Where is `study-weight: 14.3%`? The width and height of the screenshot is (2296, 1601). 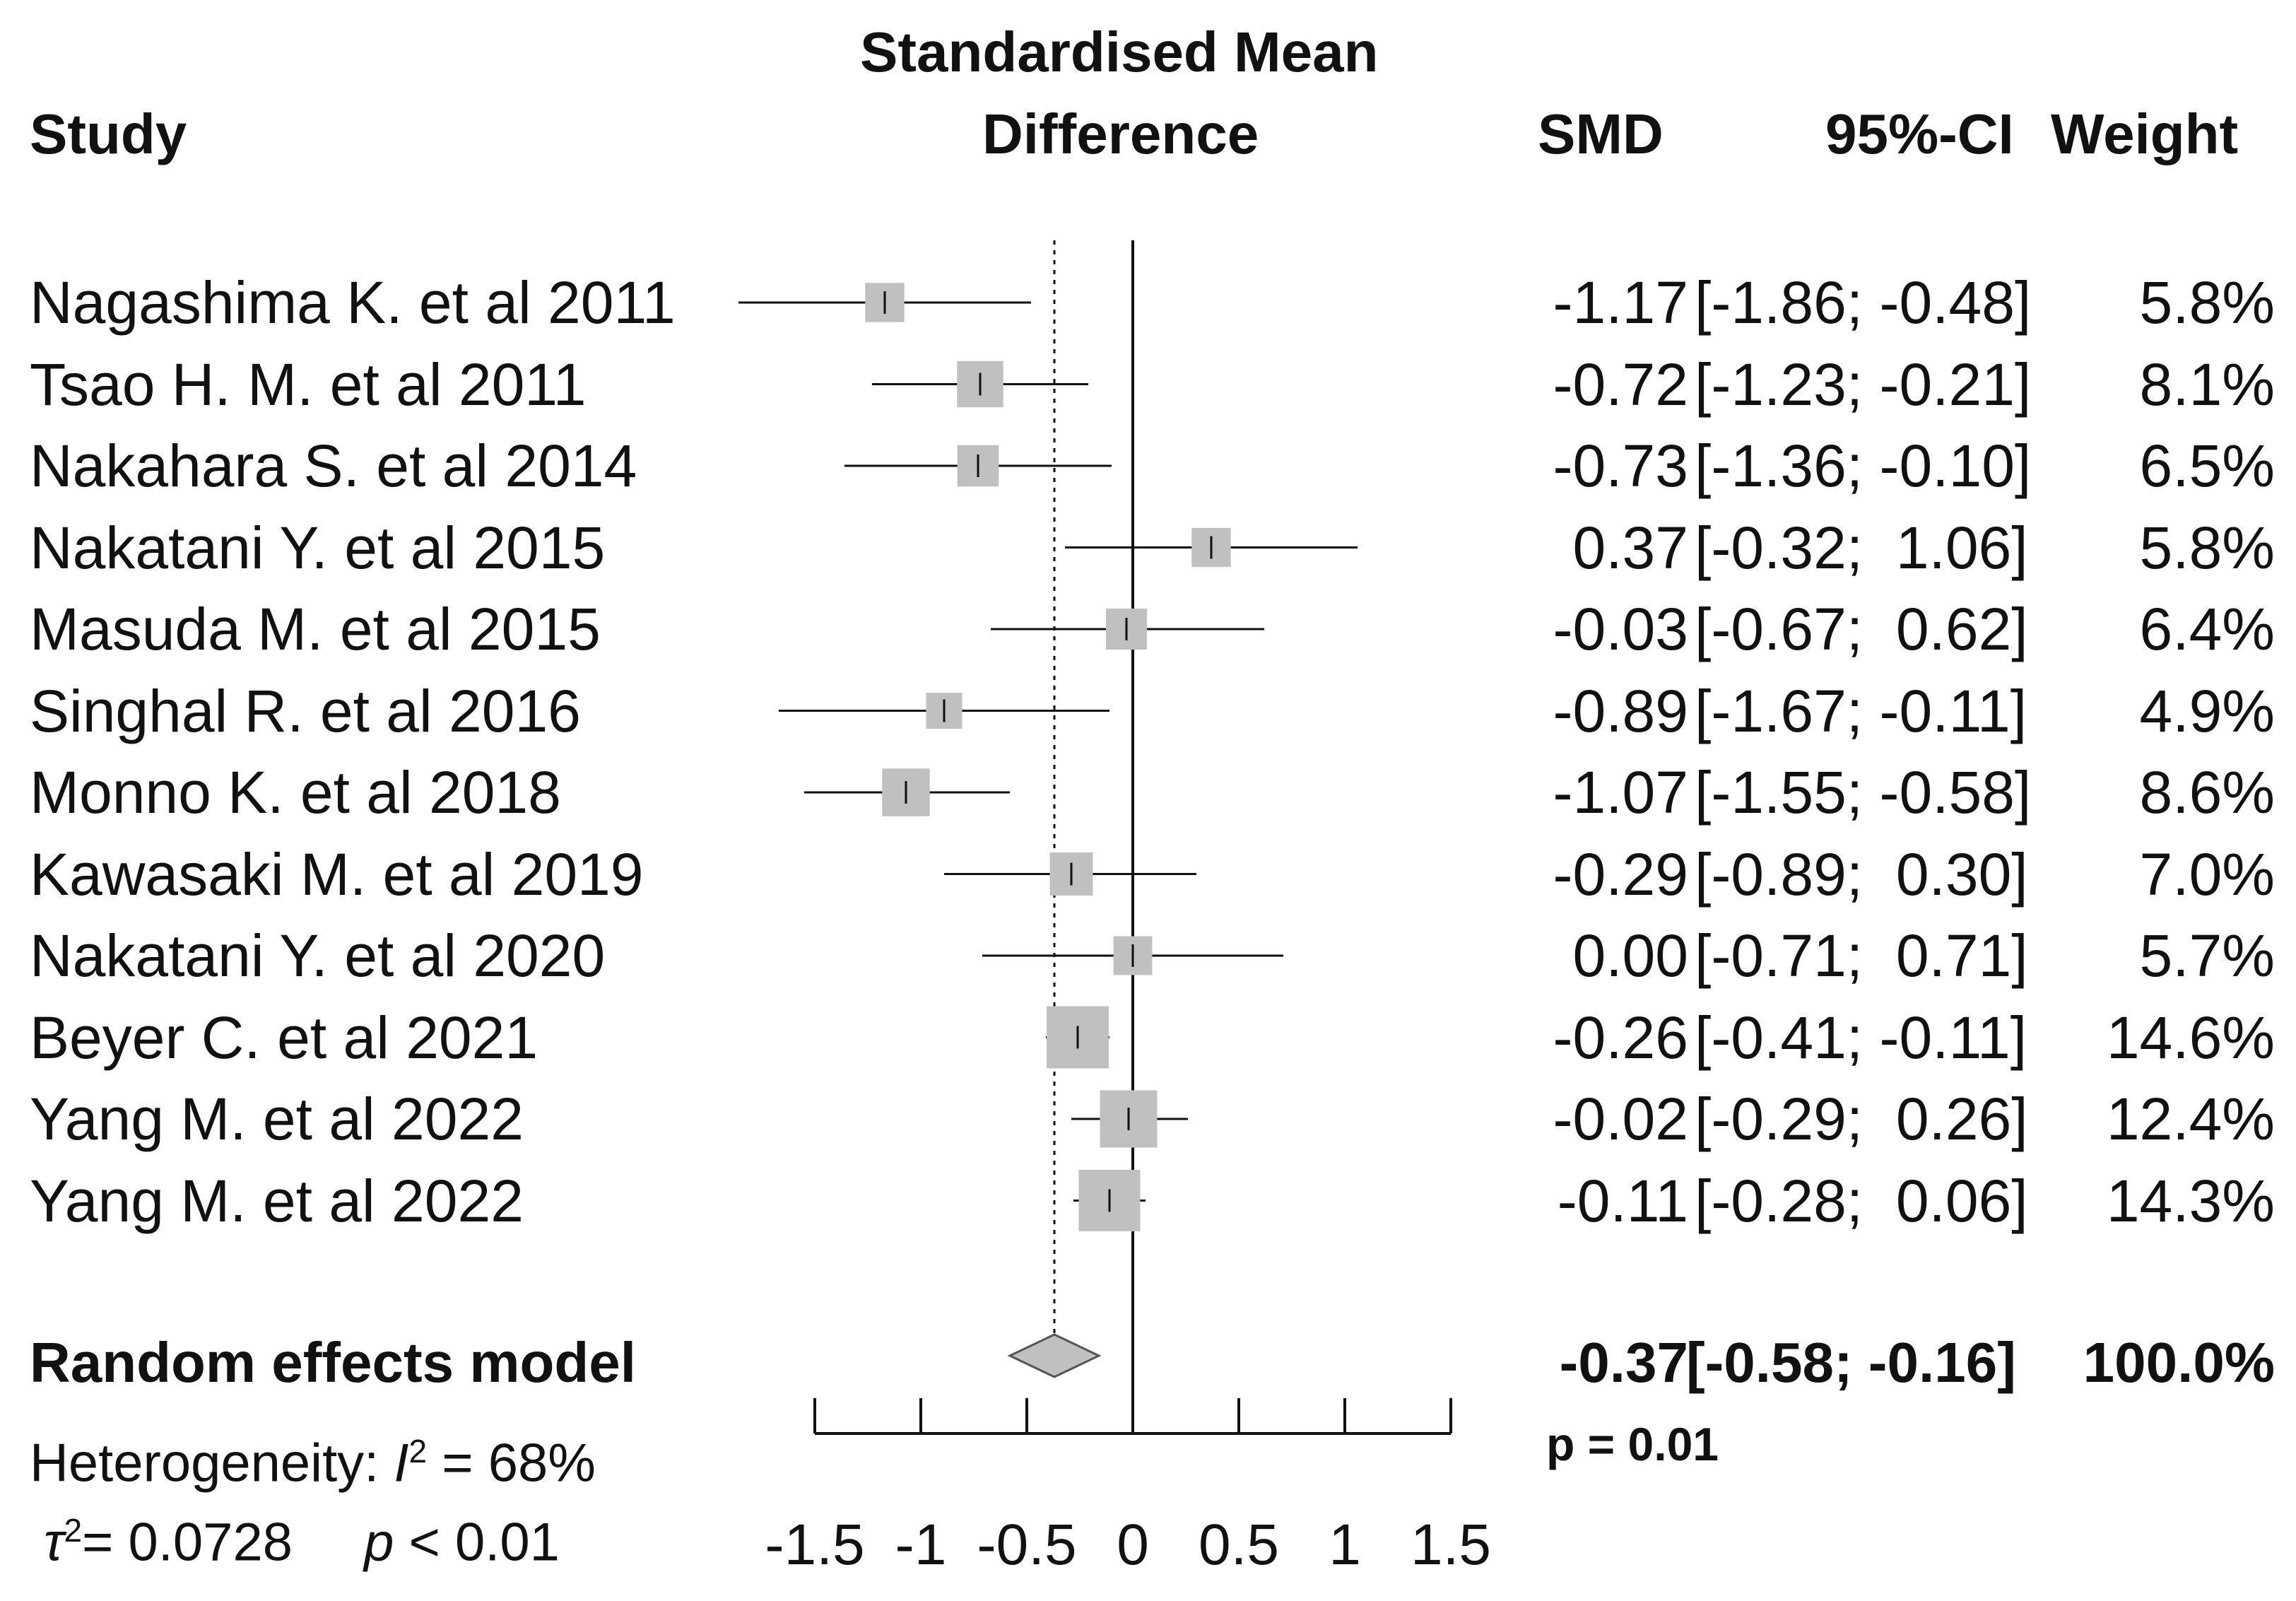 study-weight: 14.3% is located at coordinates (2190, 1200).